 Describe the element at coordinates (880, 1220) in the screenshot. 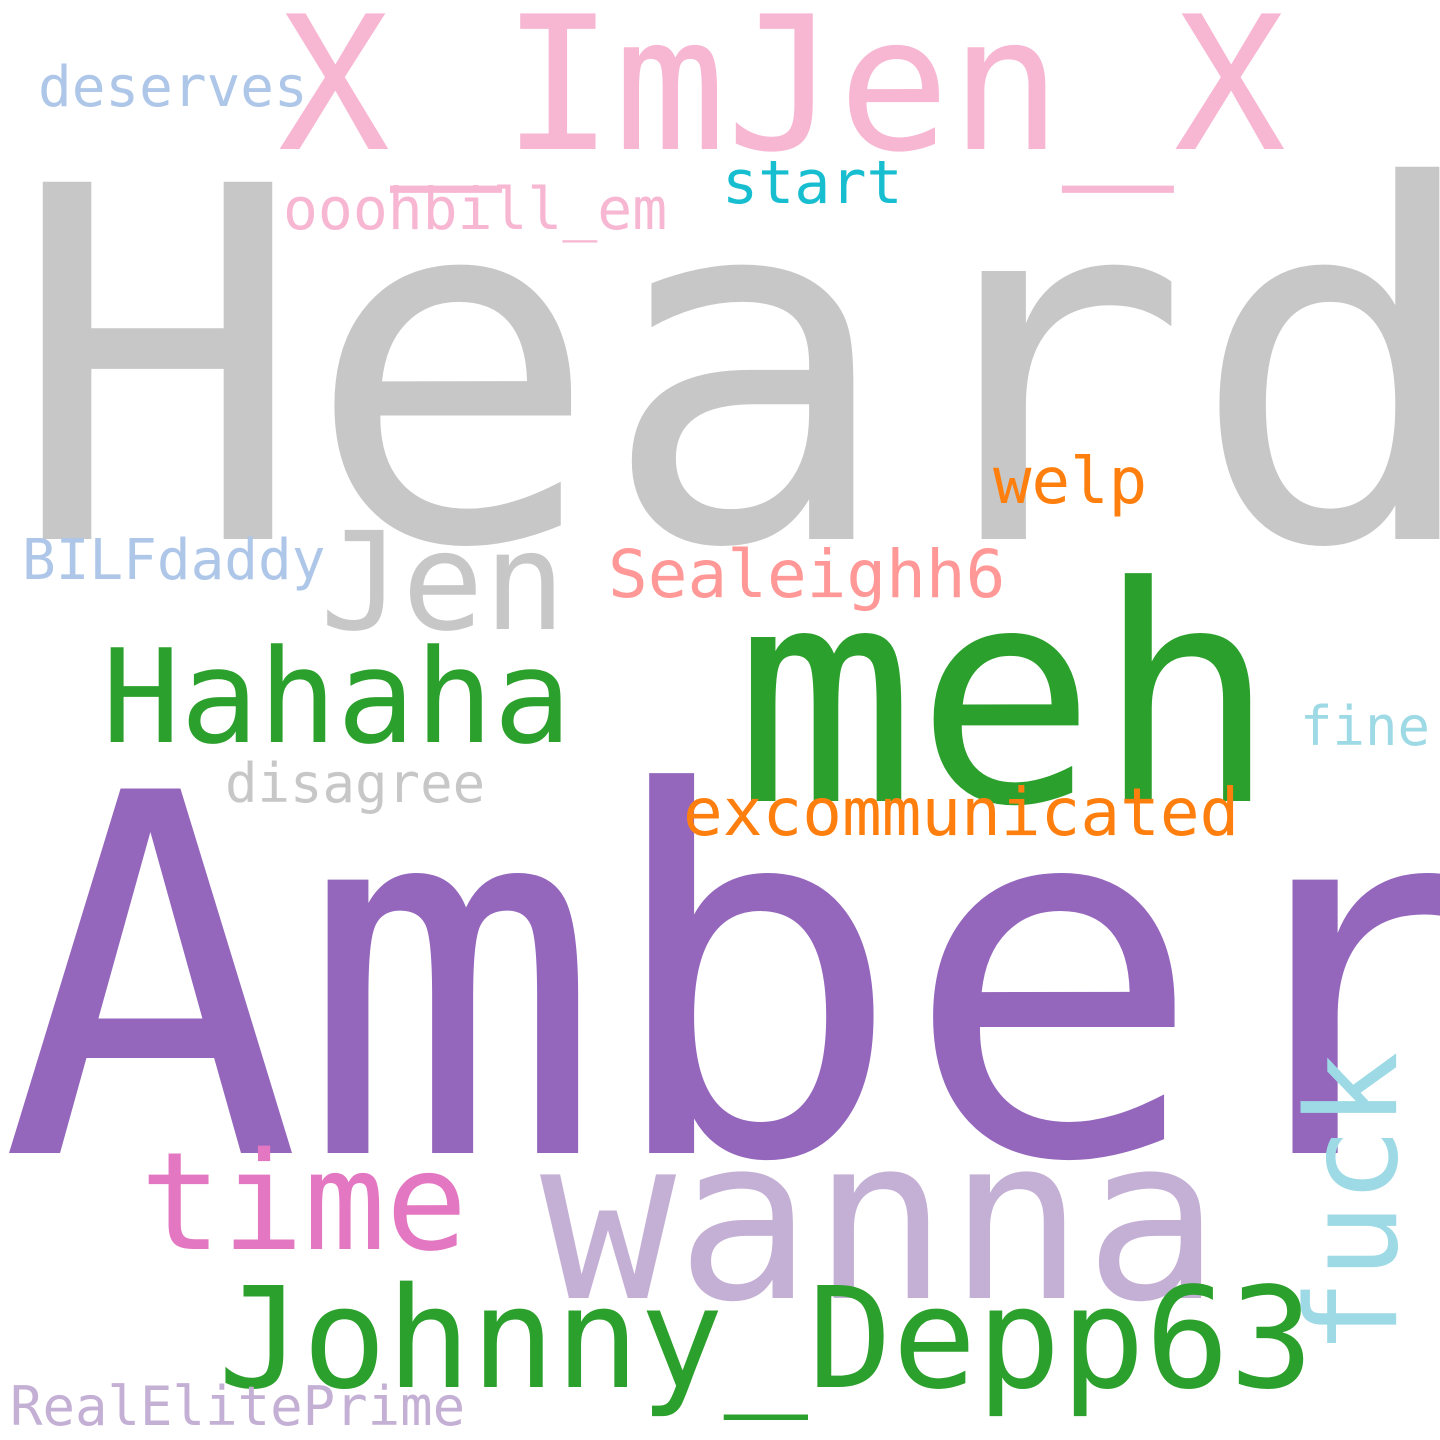

I see `word-wanna: wanna` at that location.